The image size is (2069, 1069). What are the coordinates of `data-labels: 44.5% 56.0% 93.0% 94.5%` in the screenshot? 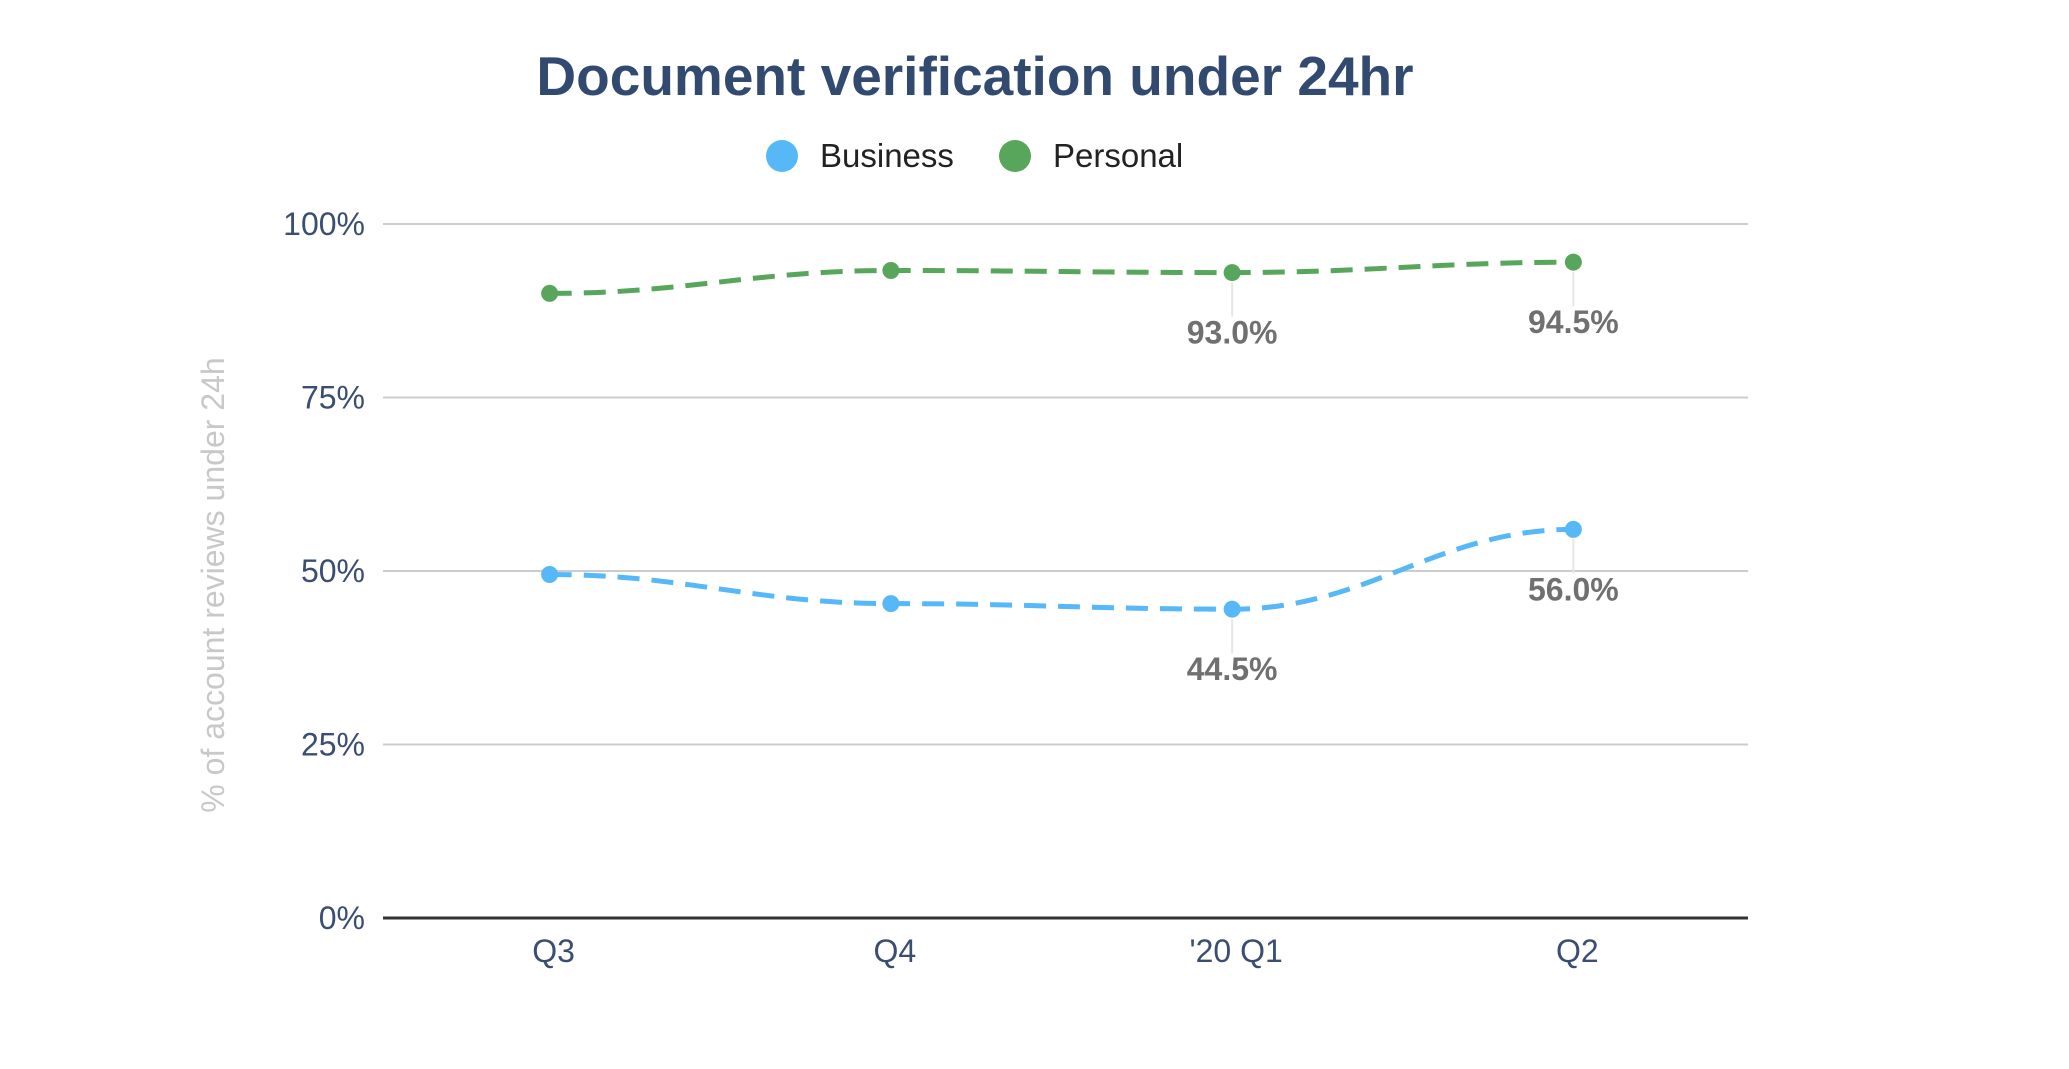 It's located at (1403, 479).